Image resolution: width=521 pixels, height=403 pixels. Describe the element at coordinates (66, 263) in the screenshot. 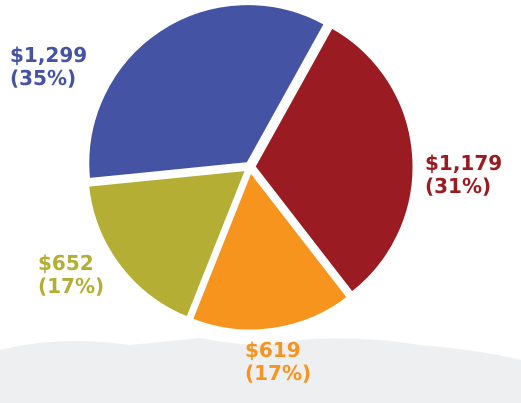

I see `value-label: $652` at that location.